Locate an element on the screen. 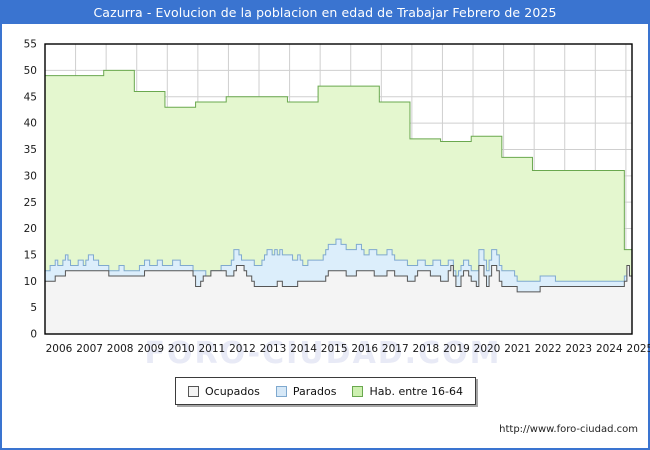 The image size is (650, 450). svg-text: 2013 is located at coordinates (273, 349).